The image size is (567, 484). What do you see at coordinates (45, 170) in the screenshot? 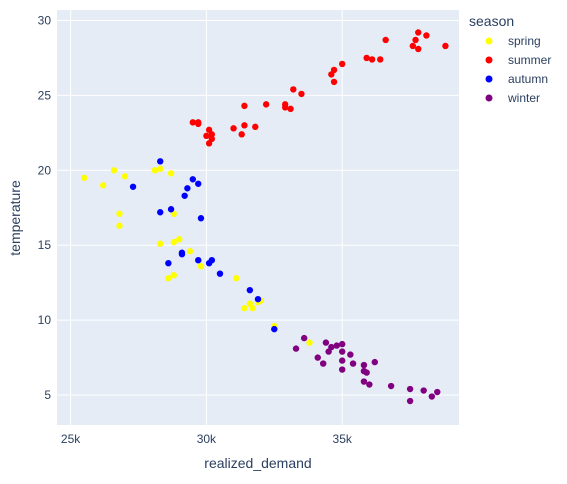
I see `y-tick-label: 20` at bounding box center [45, 170].